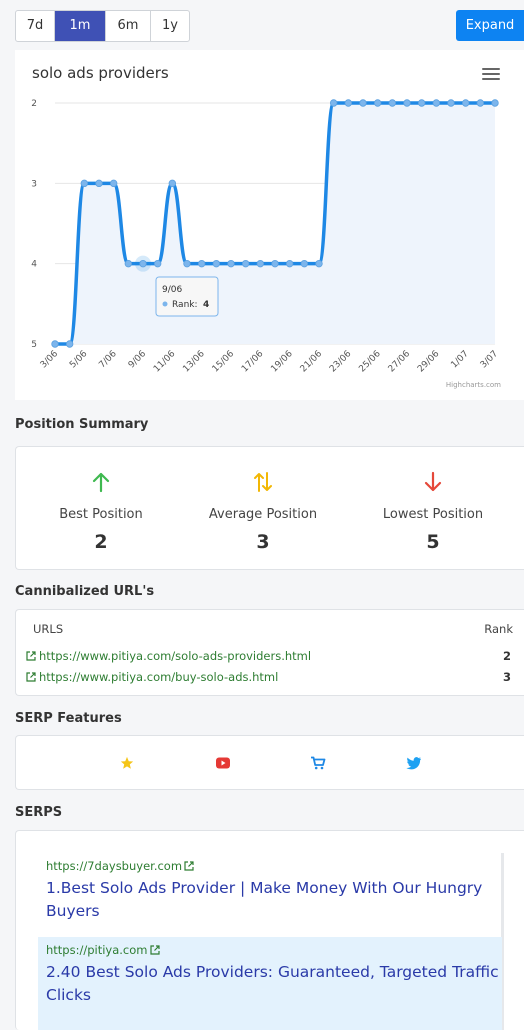 The image size is (524, 1030). I want to click on x-tick-label: 3/06, so click(50, 360).